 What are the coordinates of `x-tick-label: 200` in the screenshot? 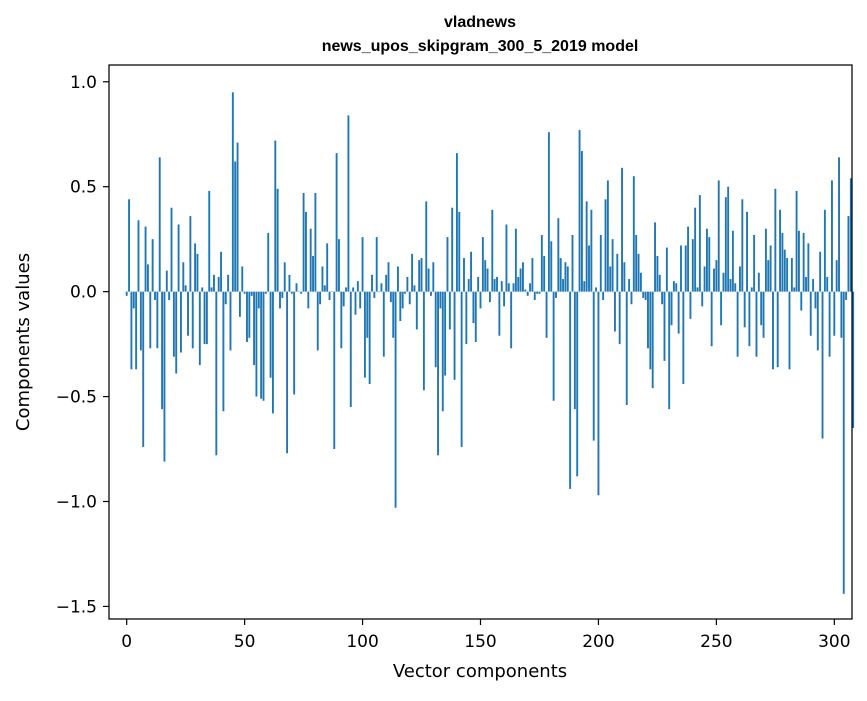 It's located at (598, 642).